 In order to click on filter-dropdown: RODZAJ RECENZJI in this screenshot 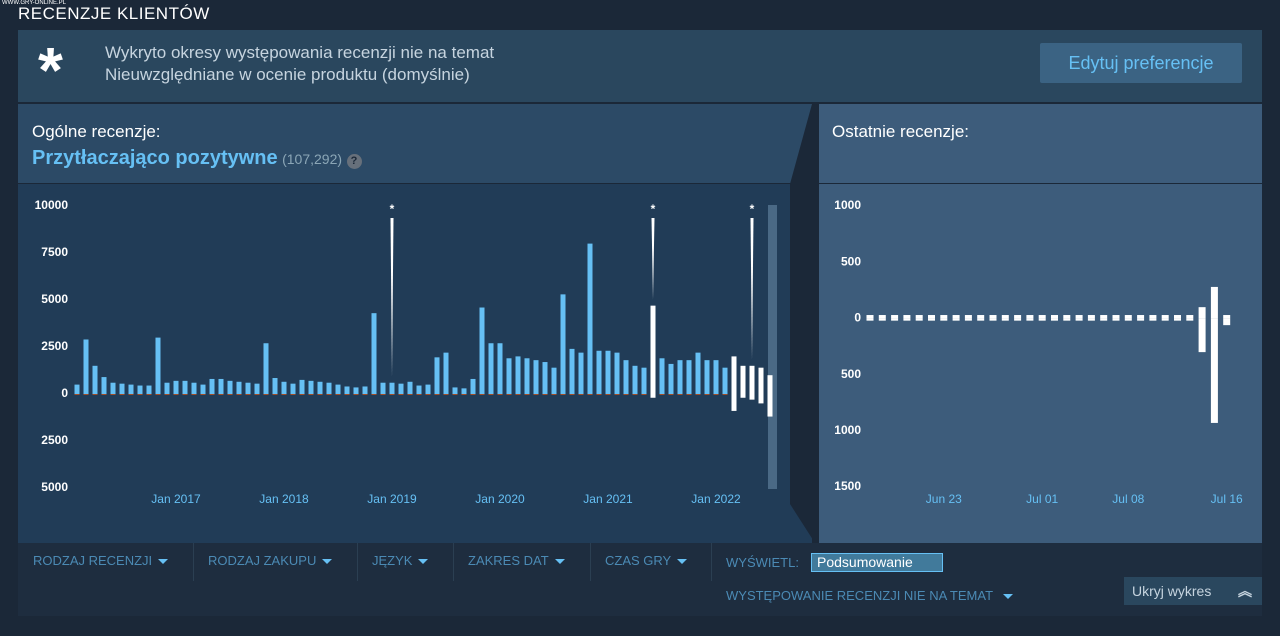, I will do `click(101, 560)`.